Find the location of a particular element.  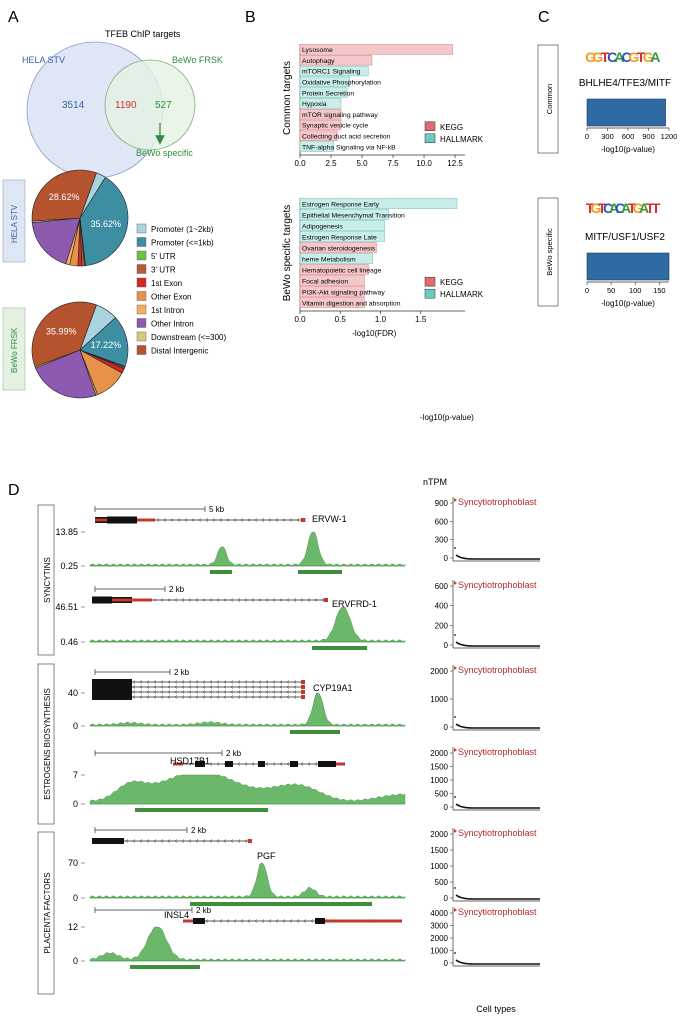

bar-category-label: Lysosome is located at coordinates (317, 50).